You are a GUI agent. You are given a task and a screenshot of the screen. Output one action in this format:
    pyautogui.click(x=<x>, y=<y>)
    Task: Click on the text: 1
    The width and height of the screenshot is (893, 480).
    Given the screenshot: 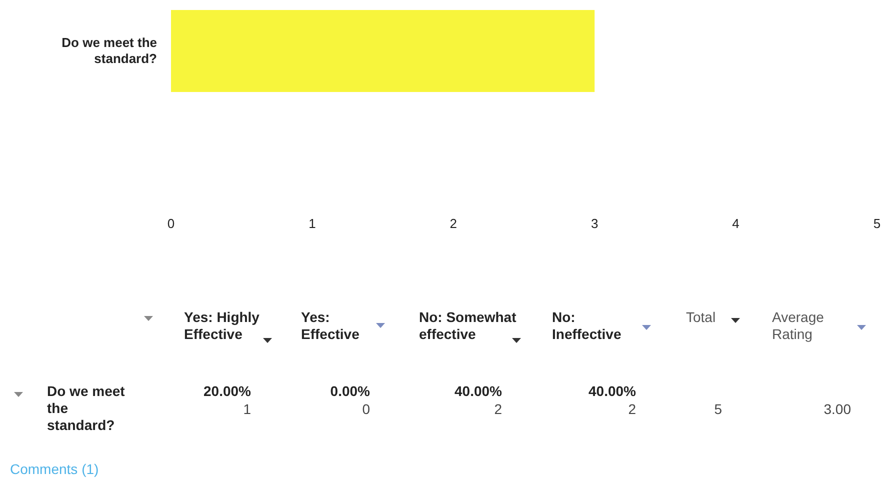 What is the action you would take?
    pyautogui.click(x=246, y=409)
    